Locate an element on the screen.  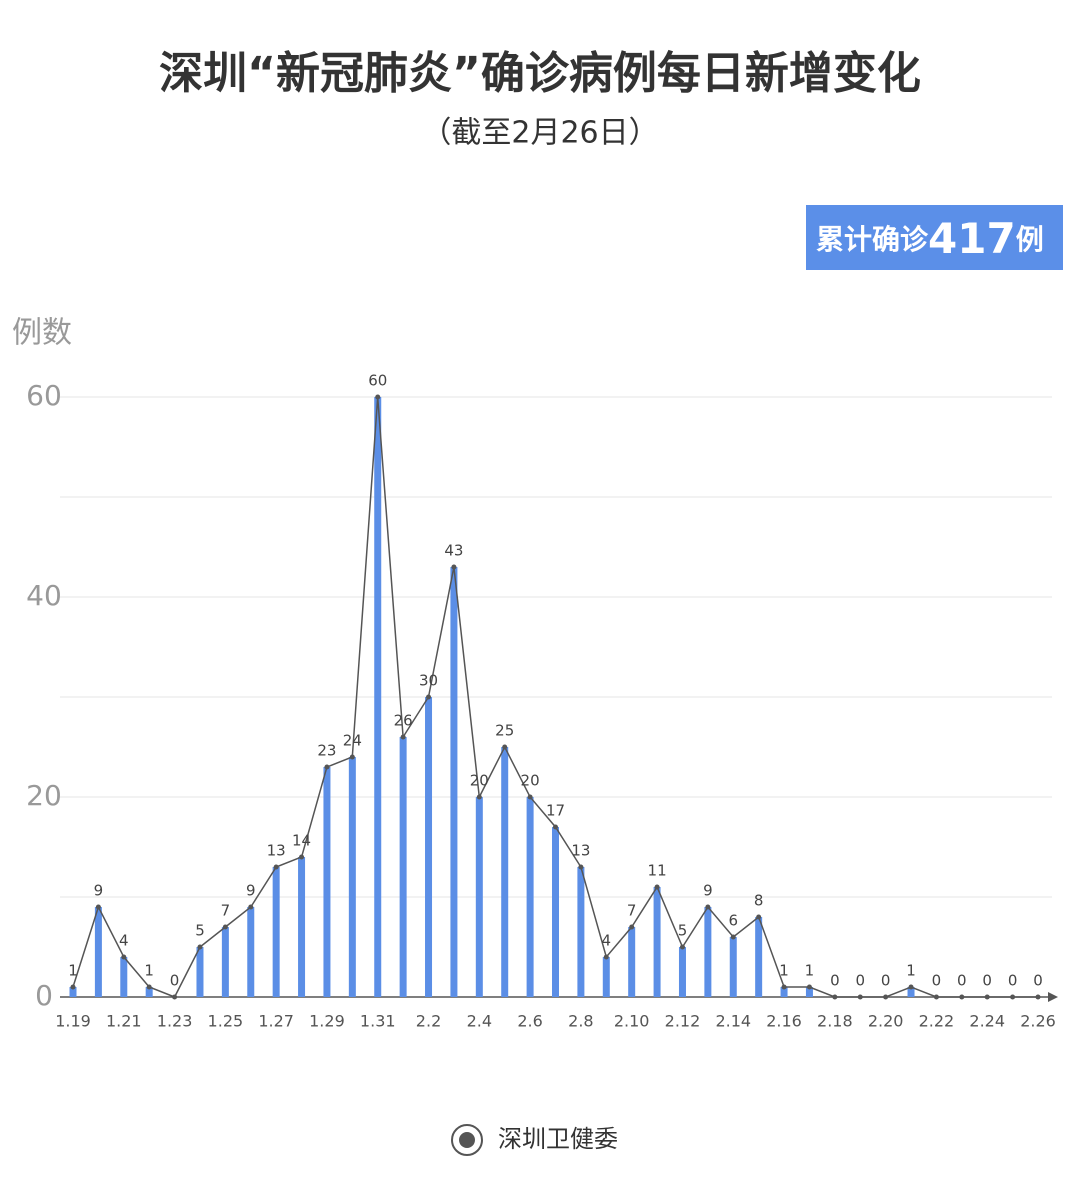
x-tick-label: 2.6 is located at coordinates (529, 1021).